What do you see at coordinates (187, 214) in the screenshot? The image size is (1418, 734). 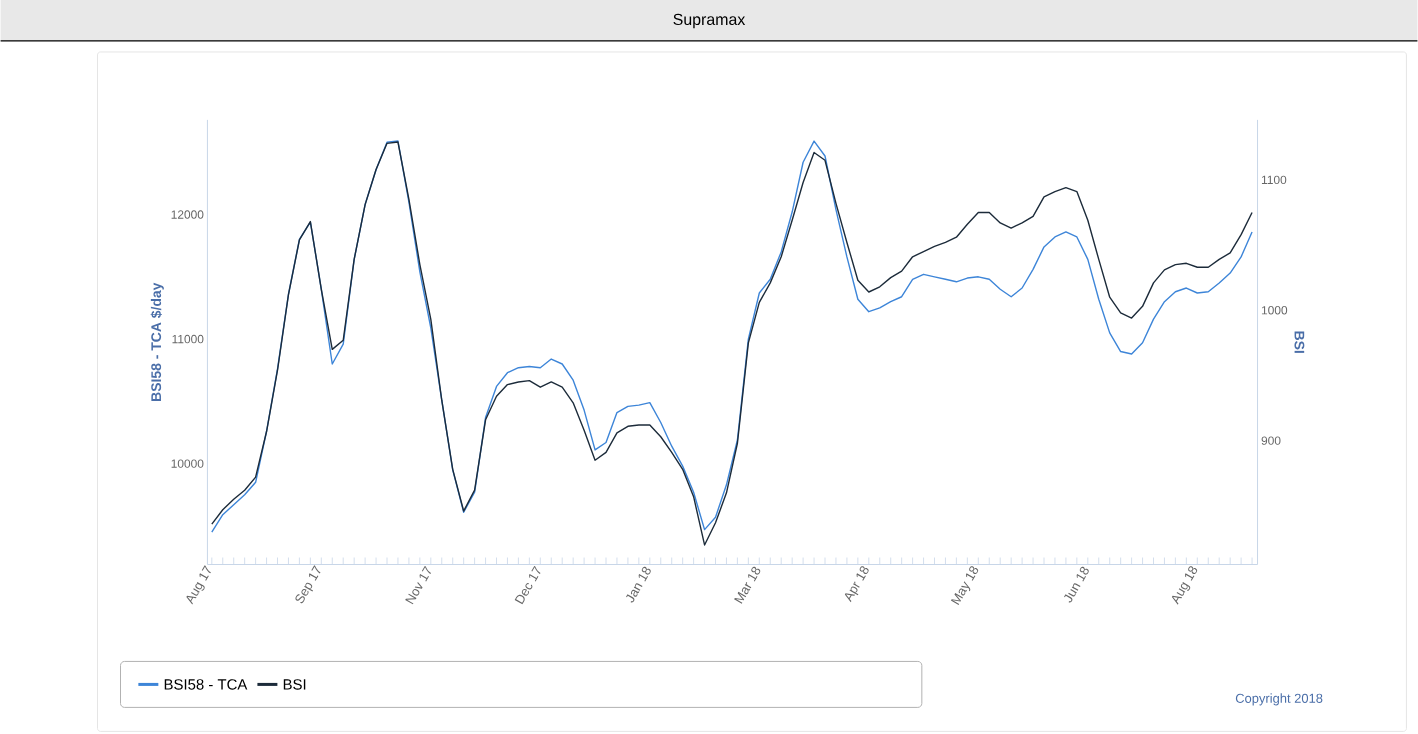 I see `y-tick-label: 12000` at bounding box center [187, 214].